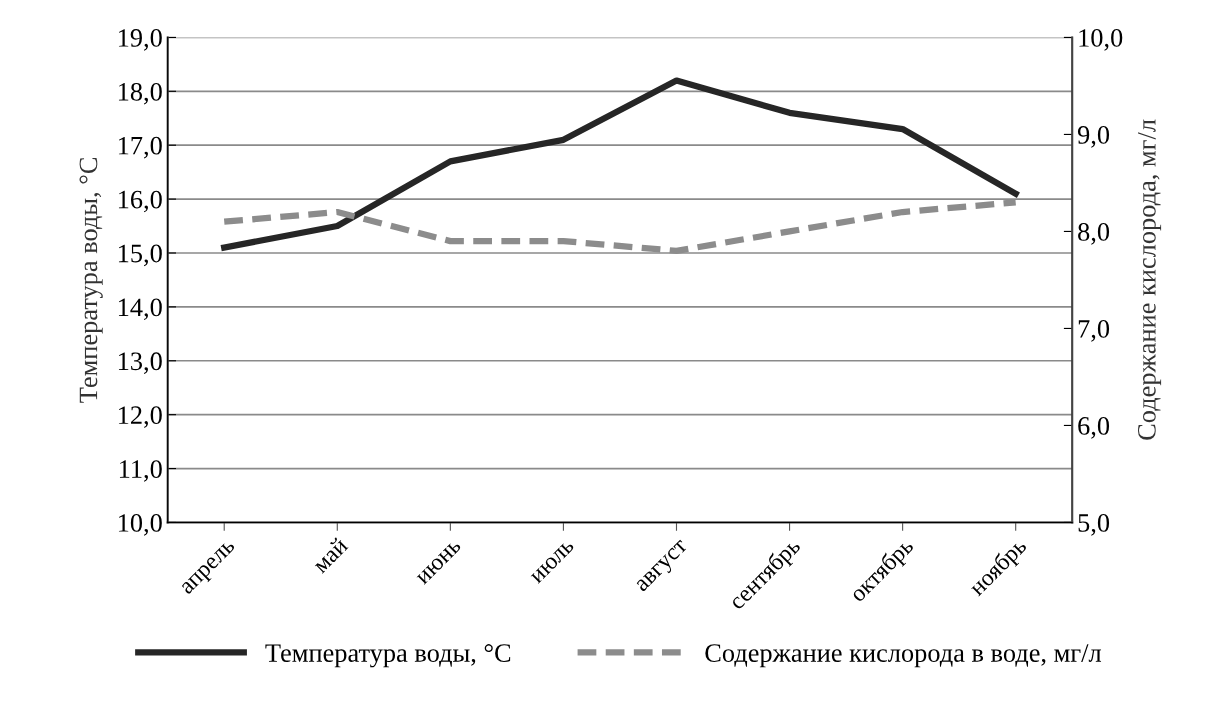 This screenshot has height=706, width=1224. Describe the element at coordinates (1093, 137) in the screenshot. I see `y2-tick-label: 9,0` at that location.